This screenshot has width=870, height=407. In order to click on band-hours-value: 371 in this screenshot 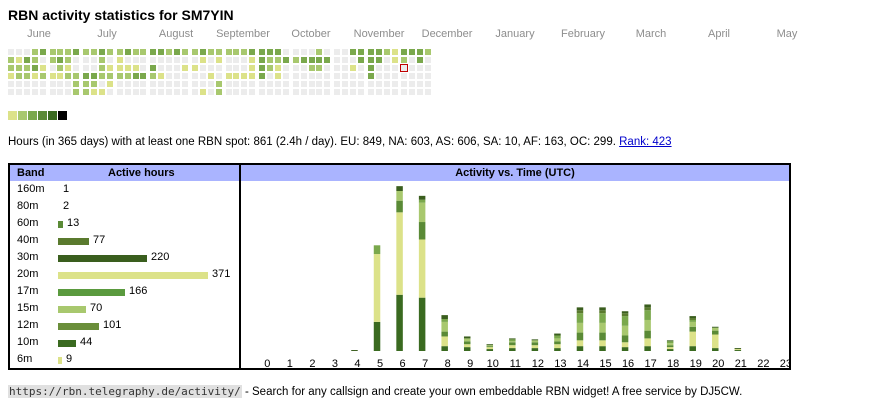, I will do `click(221, 274)`.